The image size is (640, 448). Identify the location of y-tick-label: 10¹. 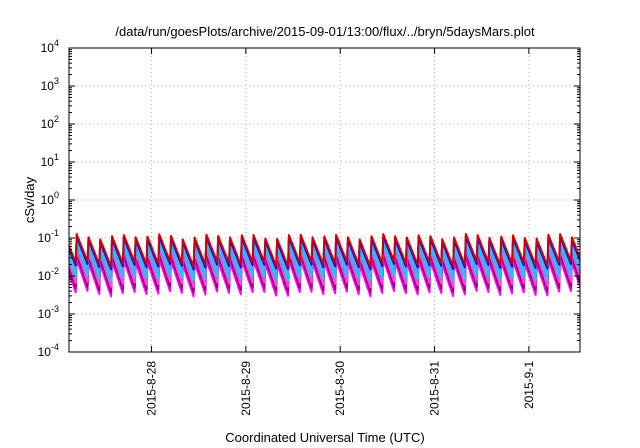
(50, 160).